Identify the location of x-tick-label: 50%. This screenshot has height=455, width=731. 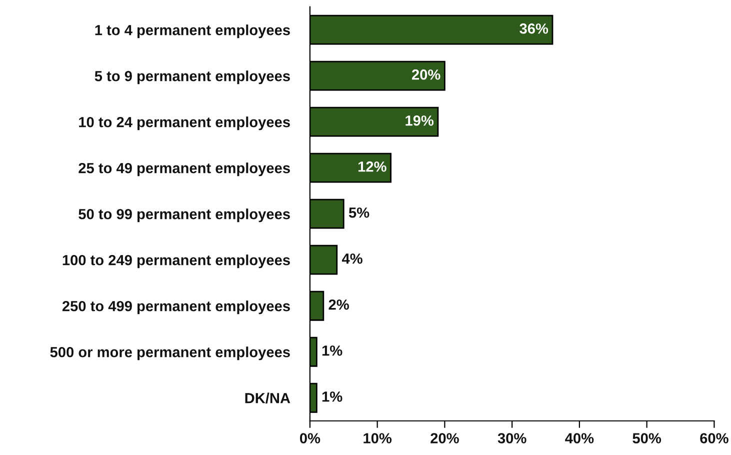
(647, 438).